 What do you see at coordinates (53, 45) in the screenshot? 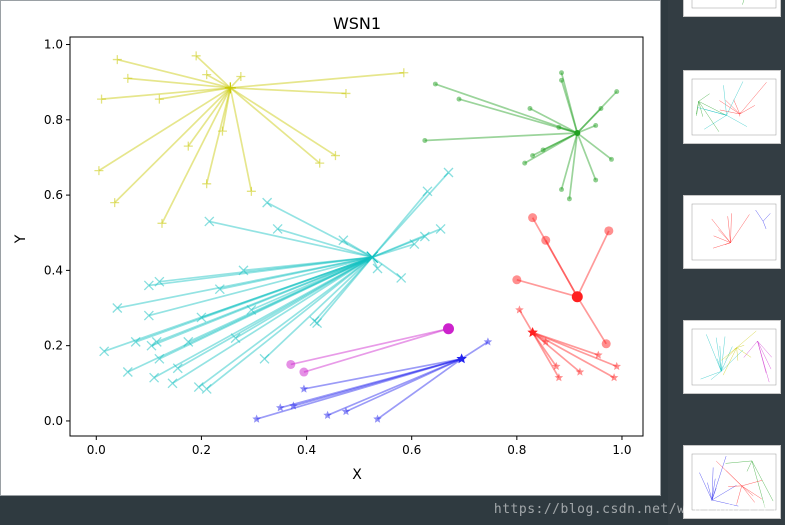
I see `y-tick-label: 1.0` at bounding box center [53, 45].